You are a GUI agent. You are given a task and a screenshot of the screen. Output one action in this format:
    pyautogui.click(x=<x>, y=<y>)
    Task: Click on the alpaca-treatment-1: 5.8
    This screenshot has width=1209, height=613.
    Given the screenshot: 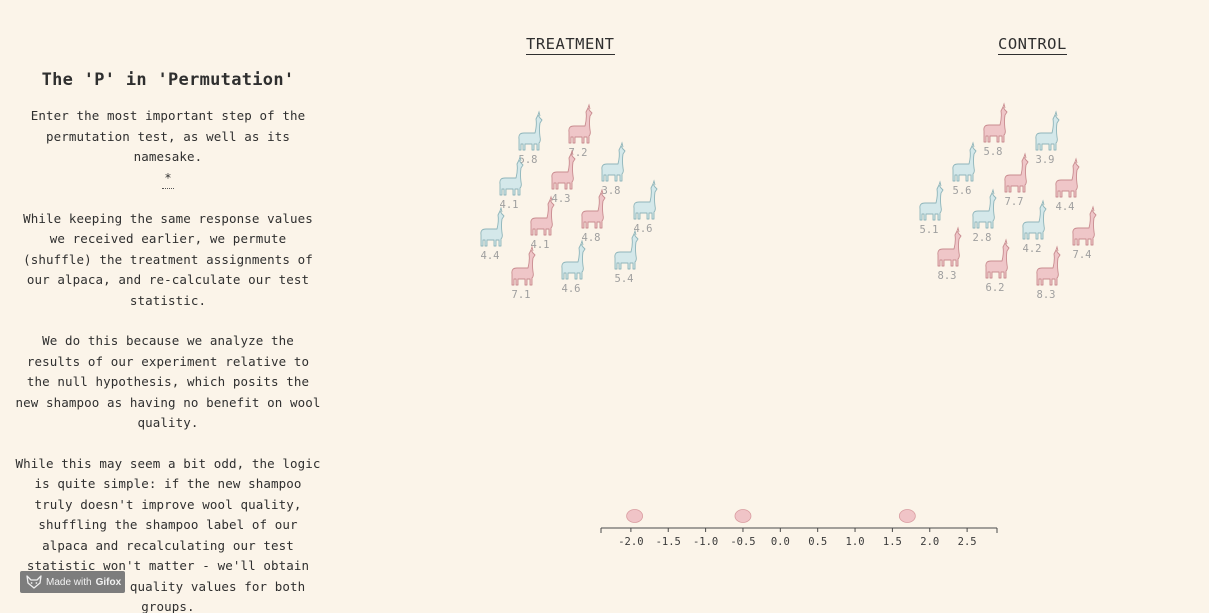 What is the action you would take?
    pyautogui.click(x=530, y=138)
    